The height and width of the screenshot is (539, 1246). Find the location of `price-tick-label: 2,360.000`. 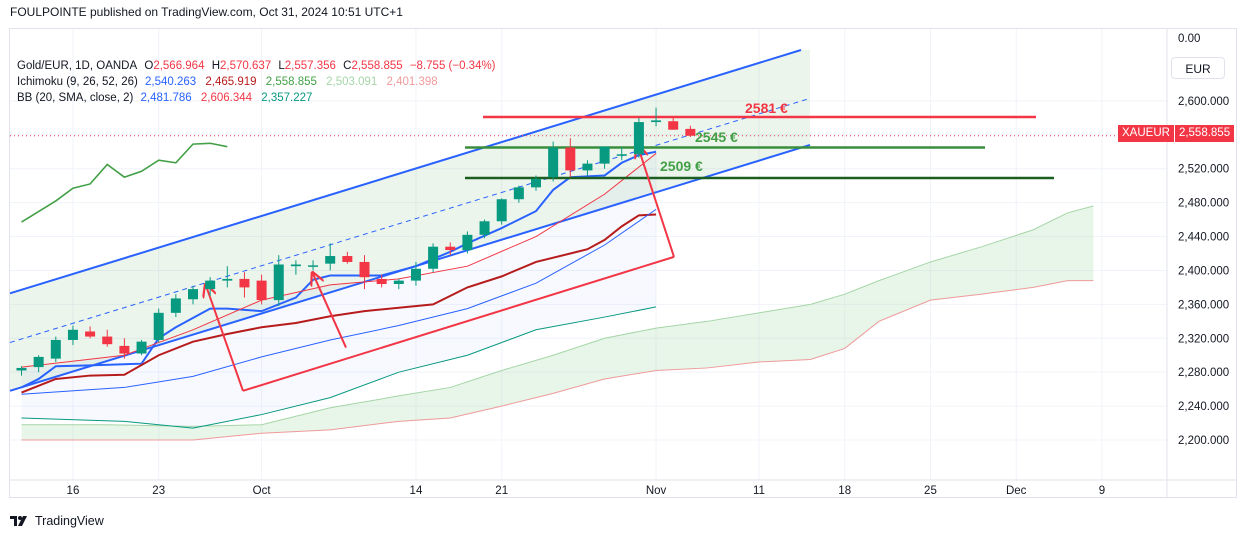

price-tick-label: 2,360.000 is located at coordinates (1203, 305).